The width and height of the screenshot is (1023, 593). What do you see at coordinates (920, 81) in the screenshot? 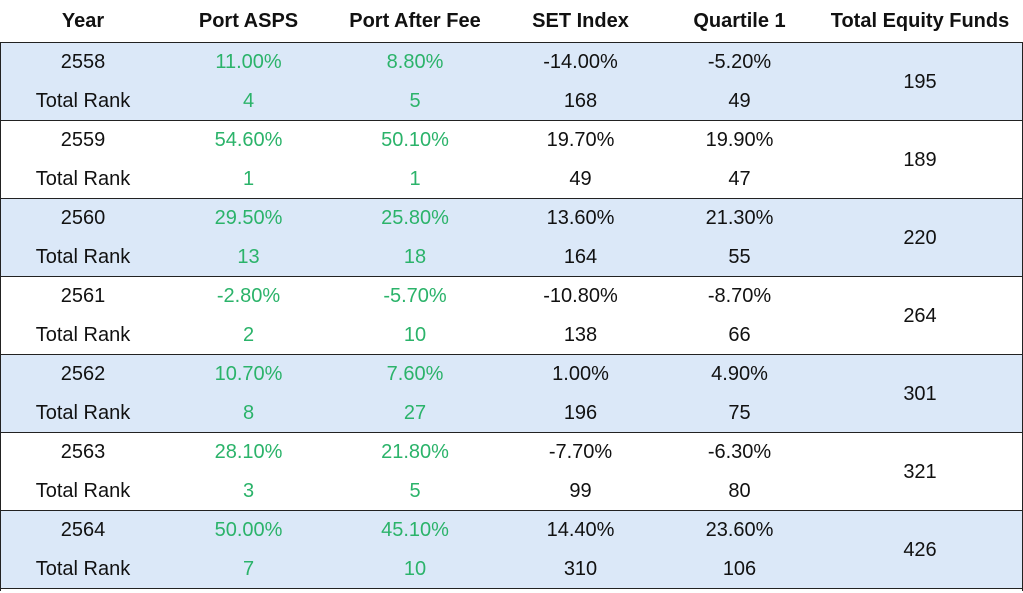
I see `total-equity-funds-cell: 195` at bounding box center [920, 81].